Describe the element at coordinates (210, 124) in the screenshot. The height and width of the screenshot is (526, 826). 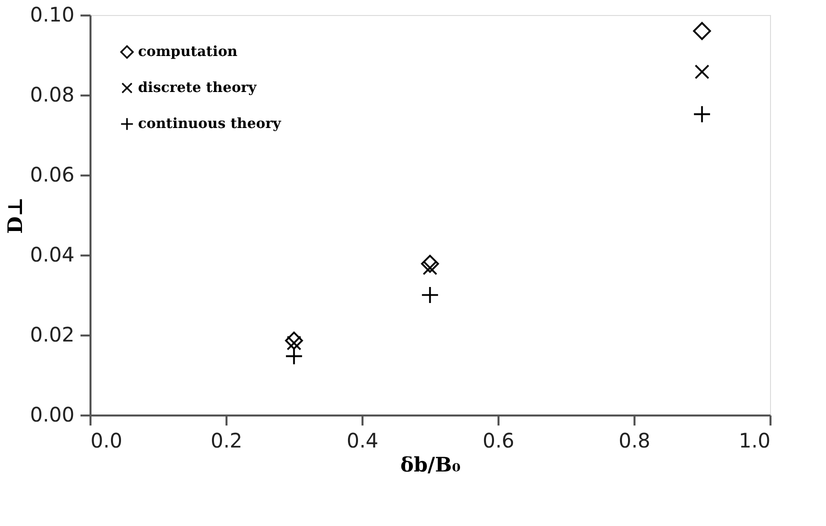
I see `legend-label: continuous theory` at that location.